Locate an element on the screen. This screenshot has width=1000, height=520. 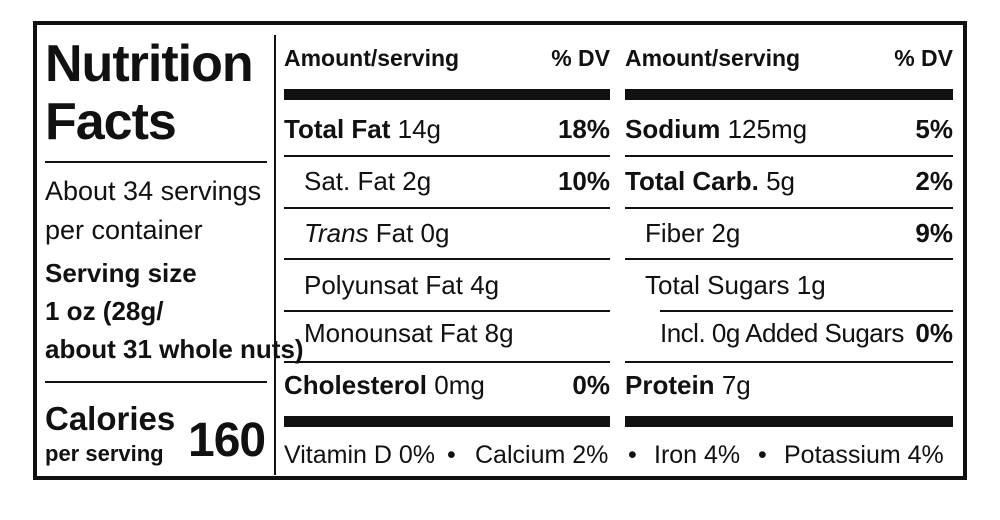
footer-calcium: Calcium 2% is located at coordinates (542, 455).